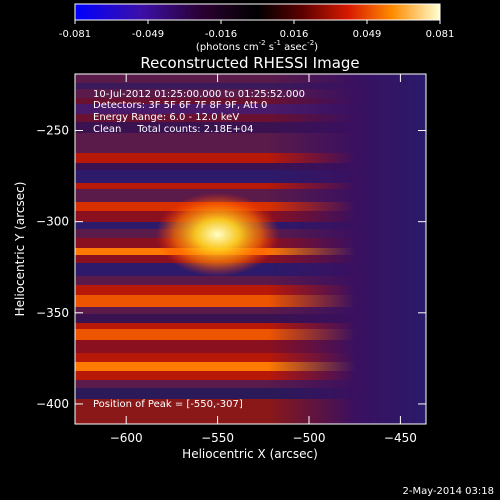  Describe the element at coordinates (249, 63) in the screenshot. I see `chart-title: Reconstructed RHESSI Image` at that location.